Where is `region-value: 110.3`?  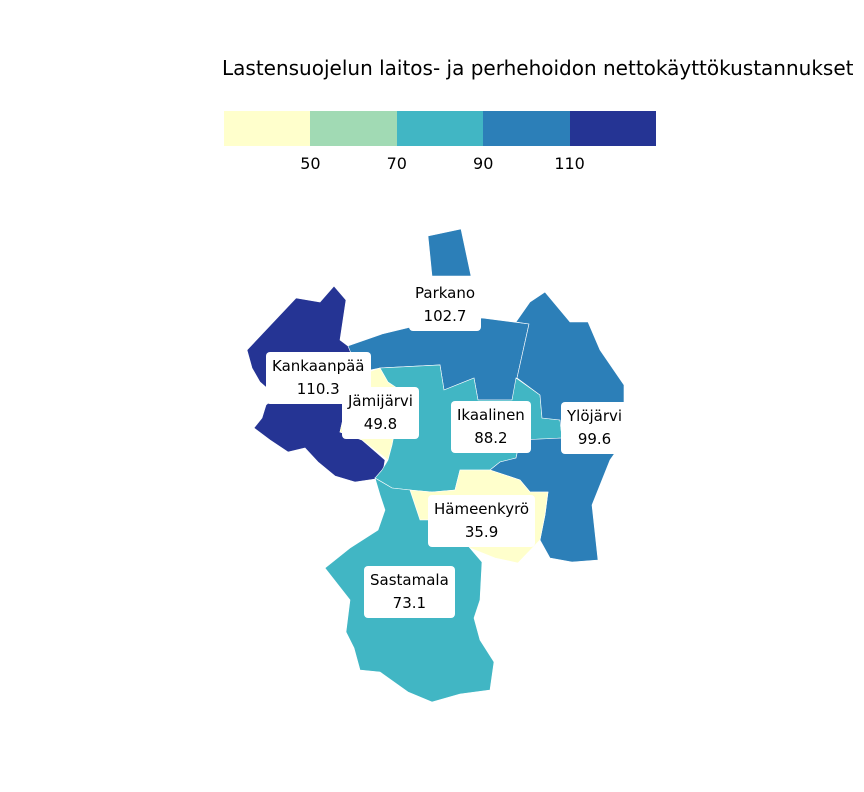 region-value: 110.3 is located at coordinates (318, 389).